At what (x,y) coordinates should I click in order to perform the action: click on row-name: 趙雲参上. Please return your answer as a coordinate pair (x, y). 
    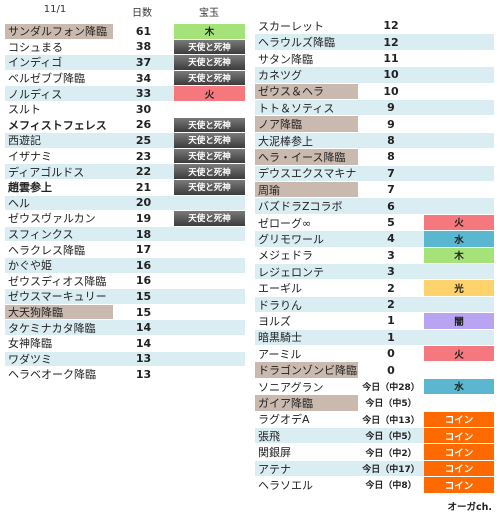
    Looking at the image, I should click on (59, 187).